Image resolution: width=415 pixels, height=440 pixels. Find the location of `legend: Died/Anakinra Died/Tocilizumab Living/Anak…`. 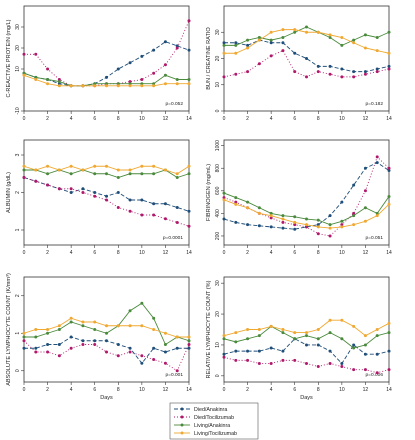

legend: Died/Anakinra Died/Tocilizumab Living/Anak… is located at coordinates (214, 421).